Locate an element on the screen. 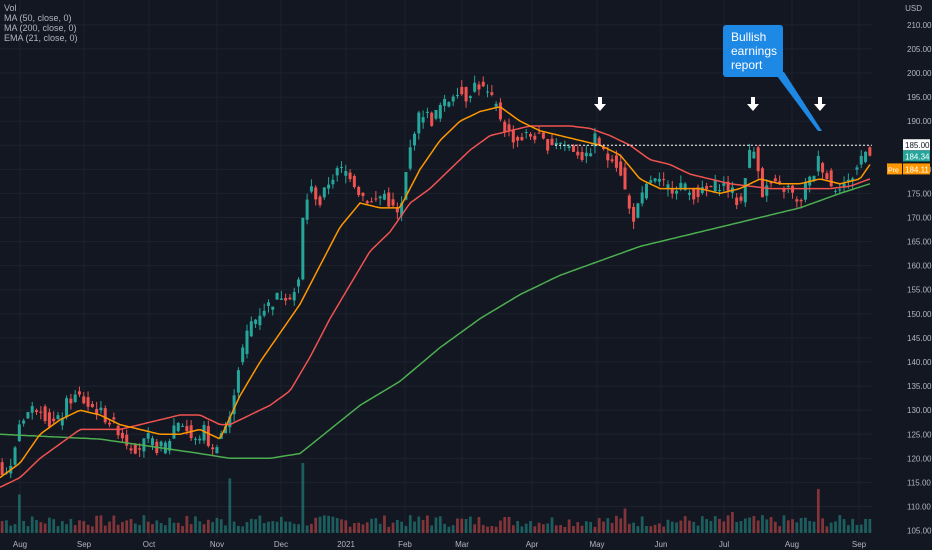 Image resolution: width=932 pixels, height=550 pixels. pre-tag-label: Pre is located at coordinates (893, 170).